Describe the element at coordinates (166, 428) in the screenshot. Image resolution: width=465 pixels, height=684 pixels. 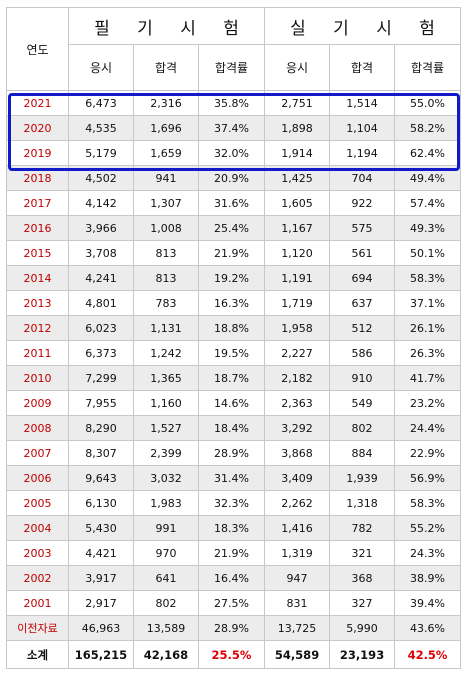
I see `written-pass-cell: 1,527` at that location.